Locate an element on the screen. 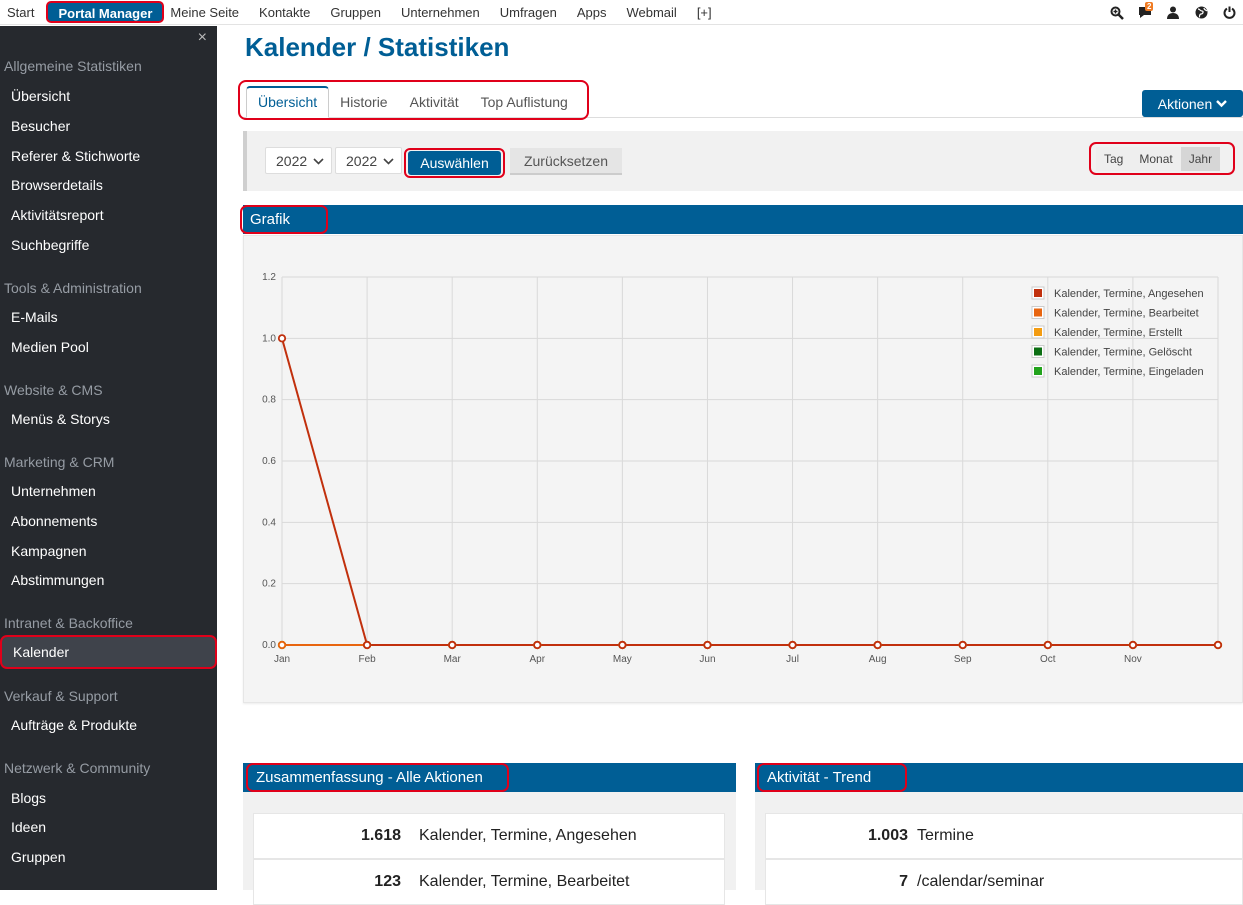 The width and height of the screenshot is (1243, 905). x-tick-label: Jan is located at coordinates (282, 659).